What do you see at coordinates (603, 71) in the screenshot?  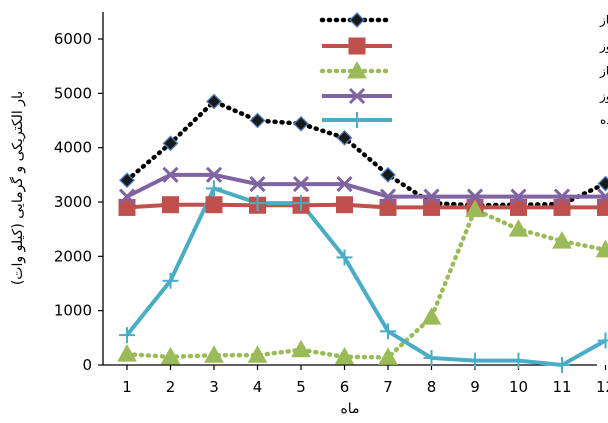 I see `legend-label: گرمایش موردنیاز` at bounding box center [603, 71].